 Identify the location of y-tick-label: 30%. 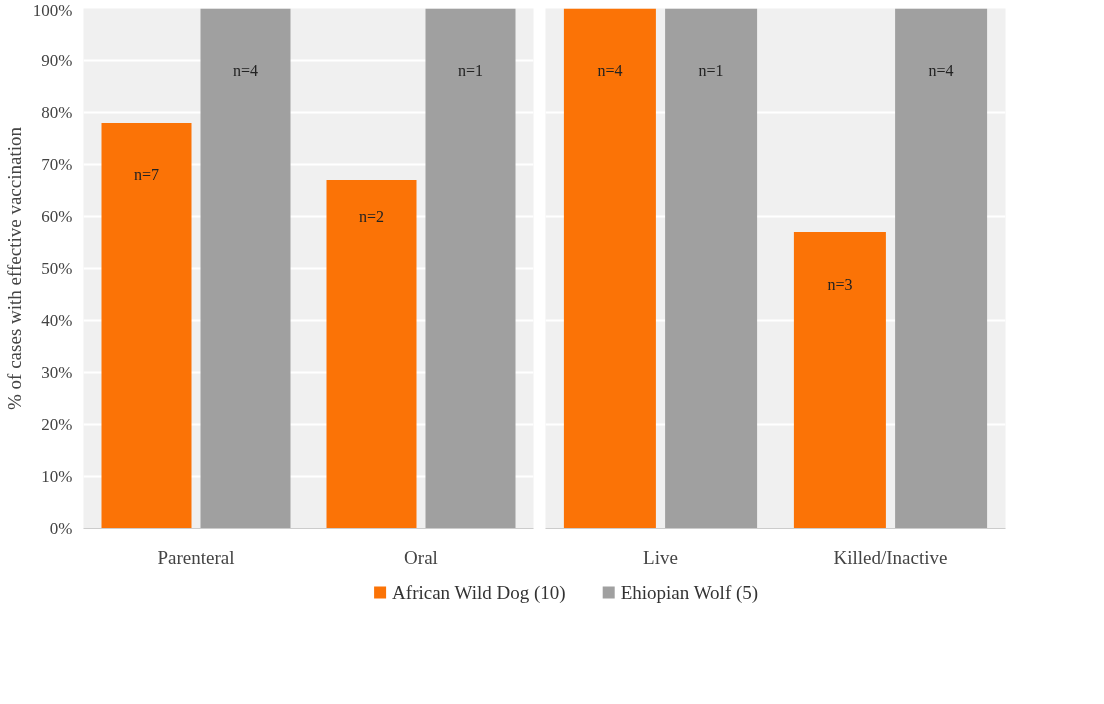
(57, 372).